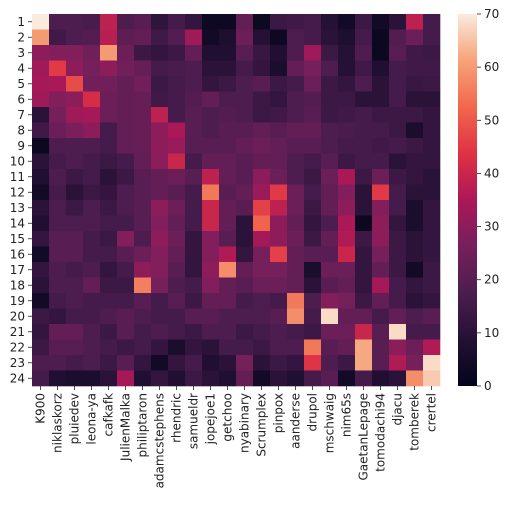 The width and height of the screenshot is (515, 520). What do you see at coordinates (262, 425) in the screenshot?
I see `x-tick-label: Scrumplex` at bounding box center [262, 425].